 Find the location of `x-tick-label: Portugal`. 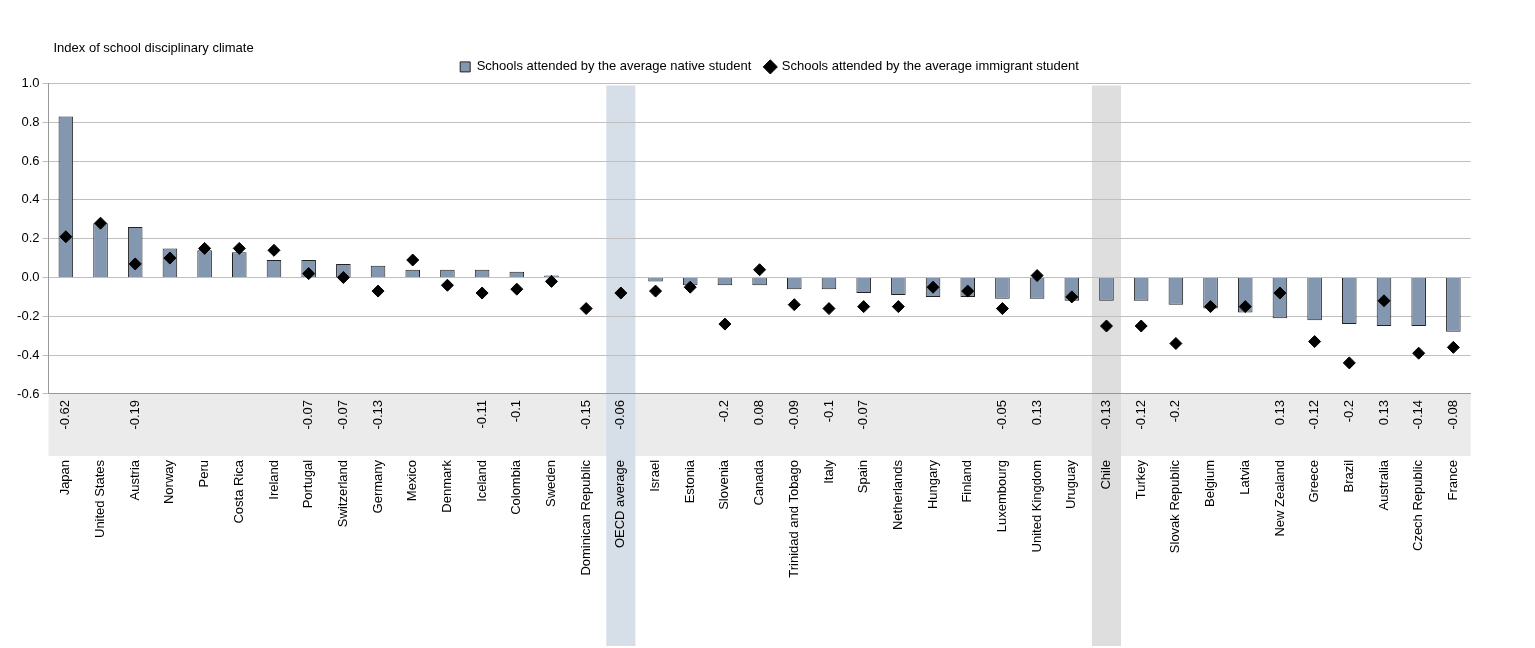

x-tick-label: Portugal is located at coordinates (308, 484).